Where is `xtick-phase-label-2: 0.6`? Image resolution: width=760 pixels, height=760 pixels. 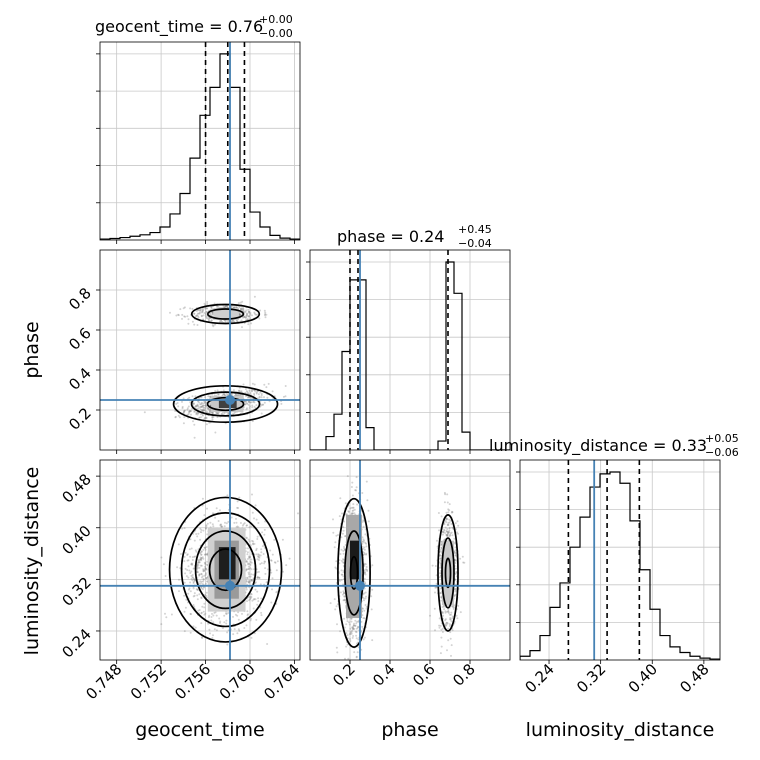
xtick-phase-label-2: 0.6 is located at coordinates (424, 675).